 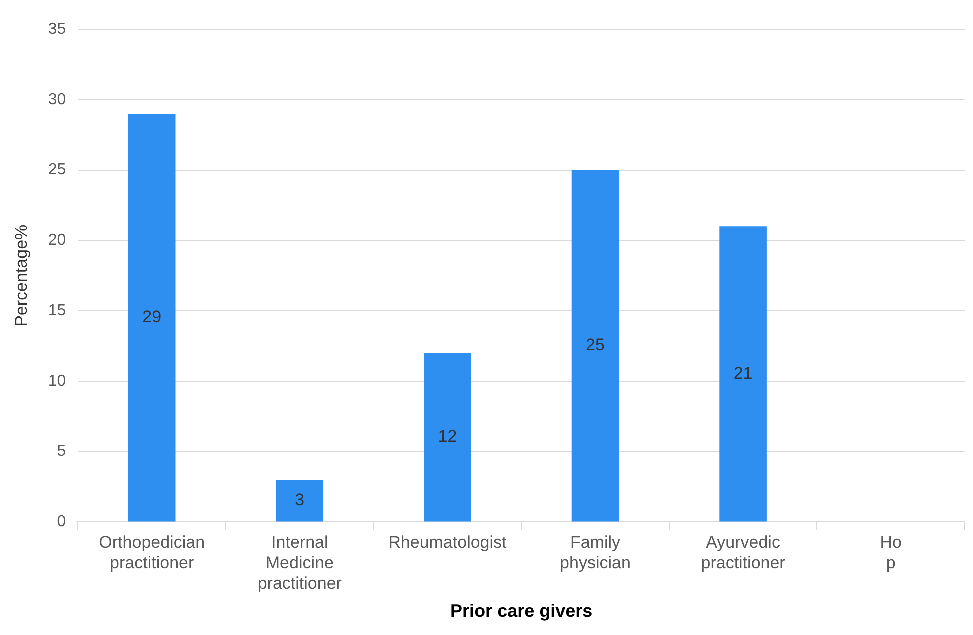 I want to click on y-tick-label: 35, so click(x=57, y=29).